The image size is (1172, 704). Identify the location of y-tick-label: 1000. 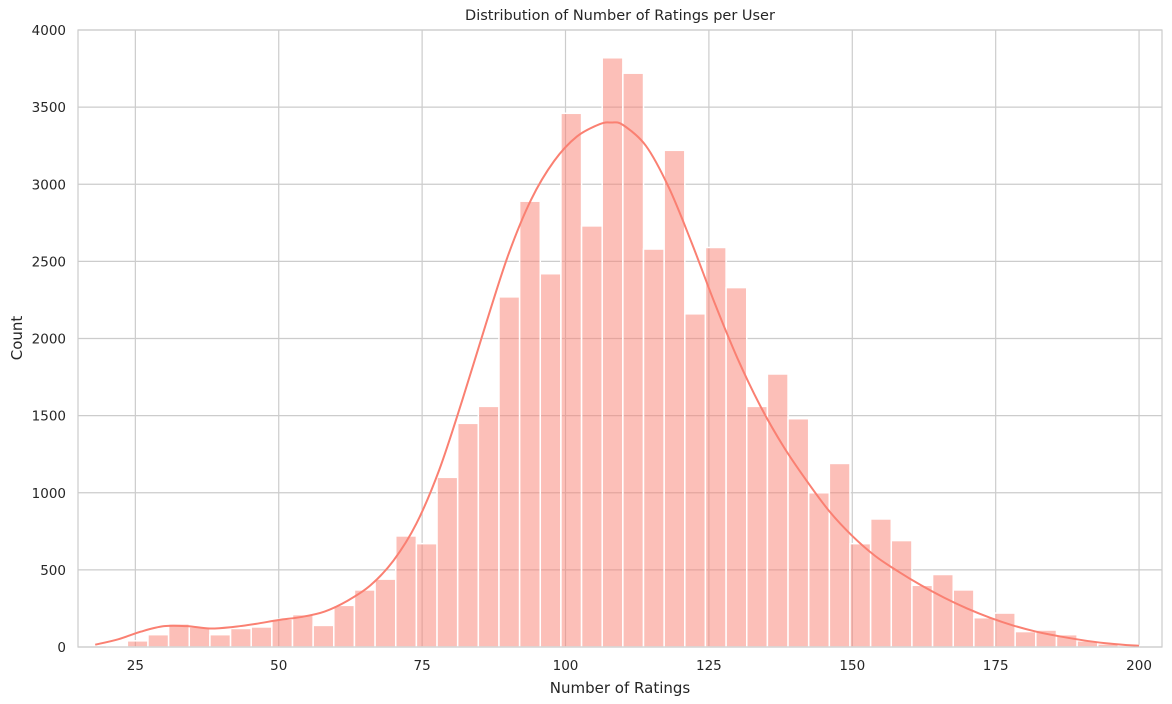
(49, 494).